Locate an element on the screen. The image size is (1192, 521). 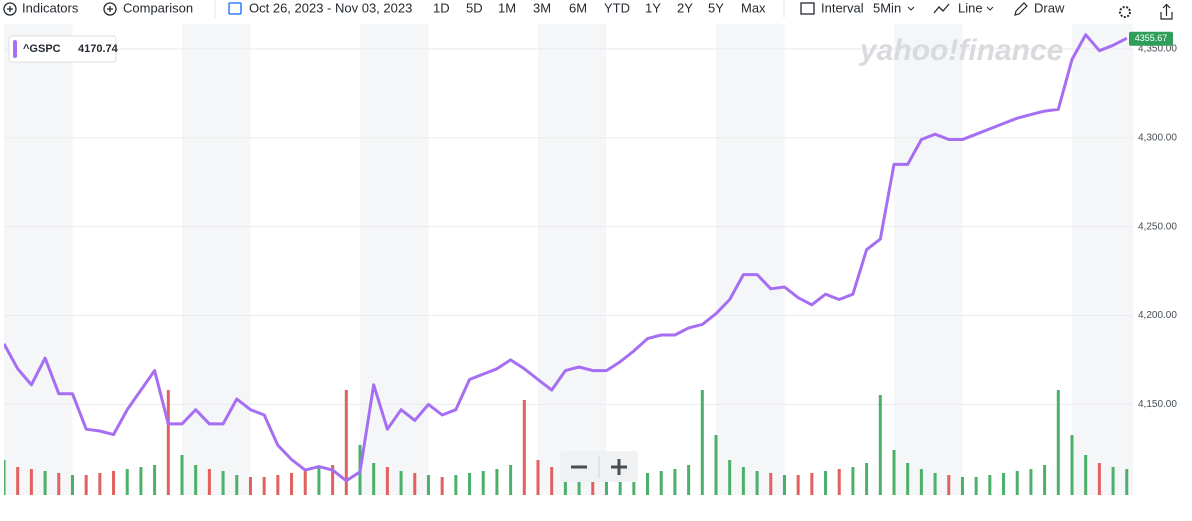
zoom-controls is located at coordinates (599, 466).